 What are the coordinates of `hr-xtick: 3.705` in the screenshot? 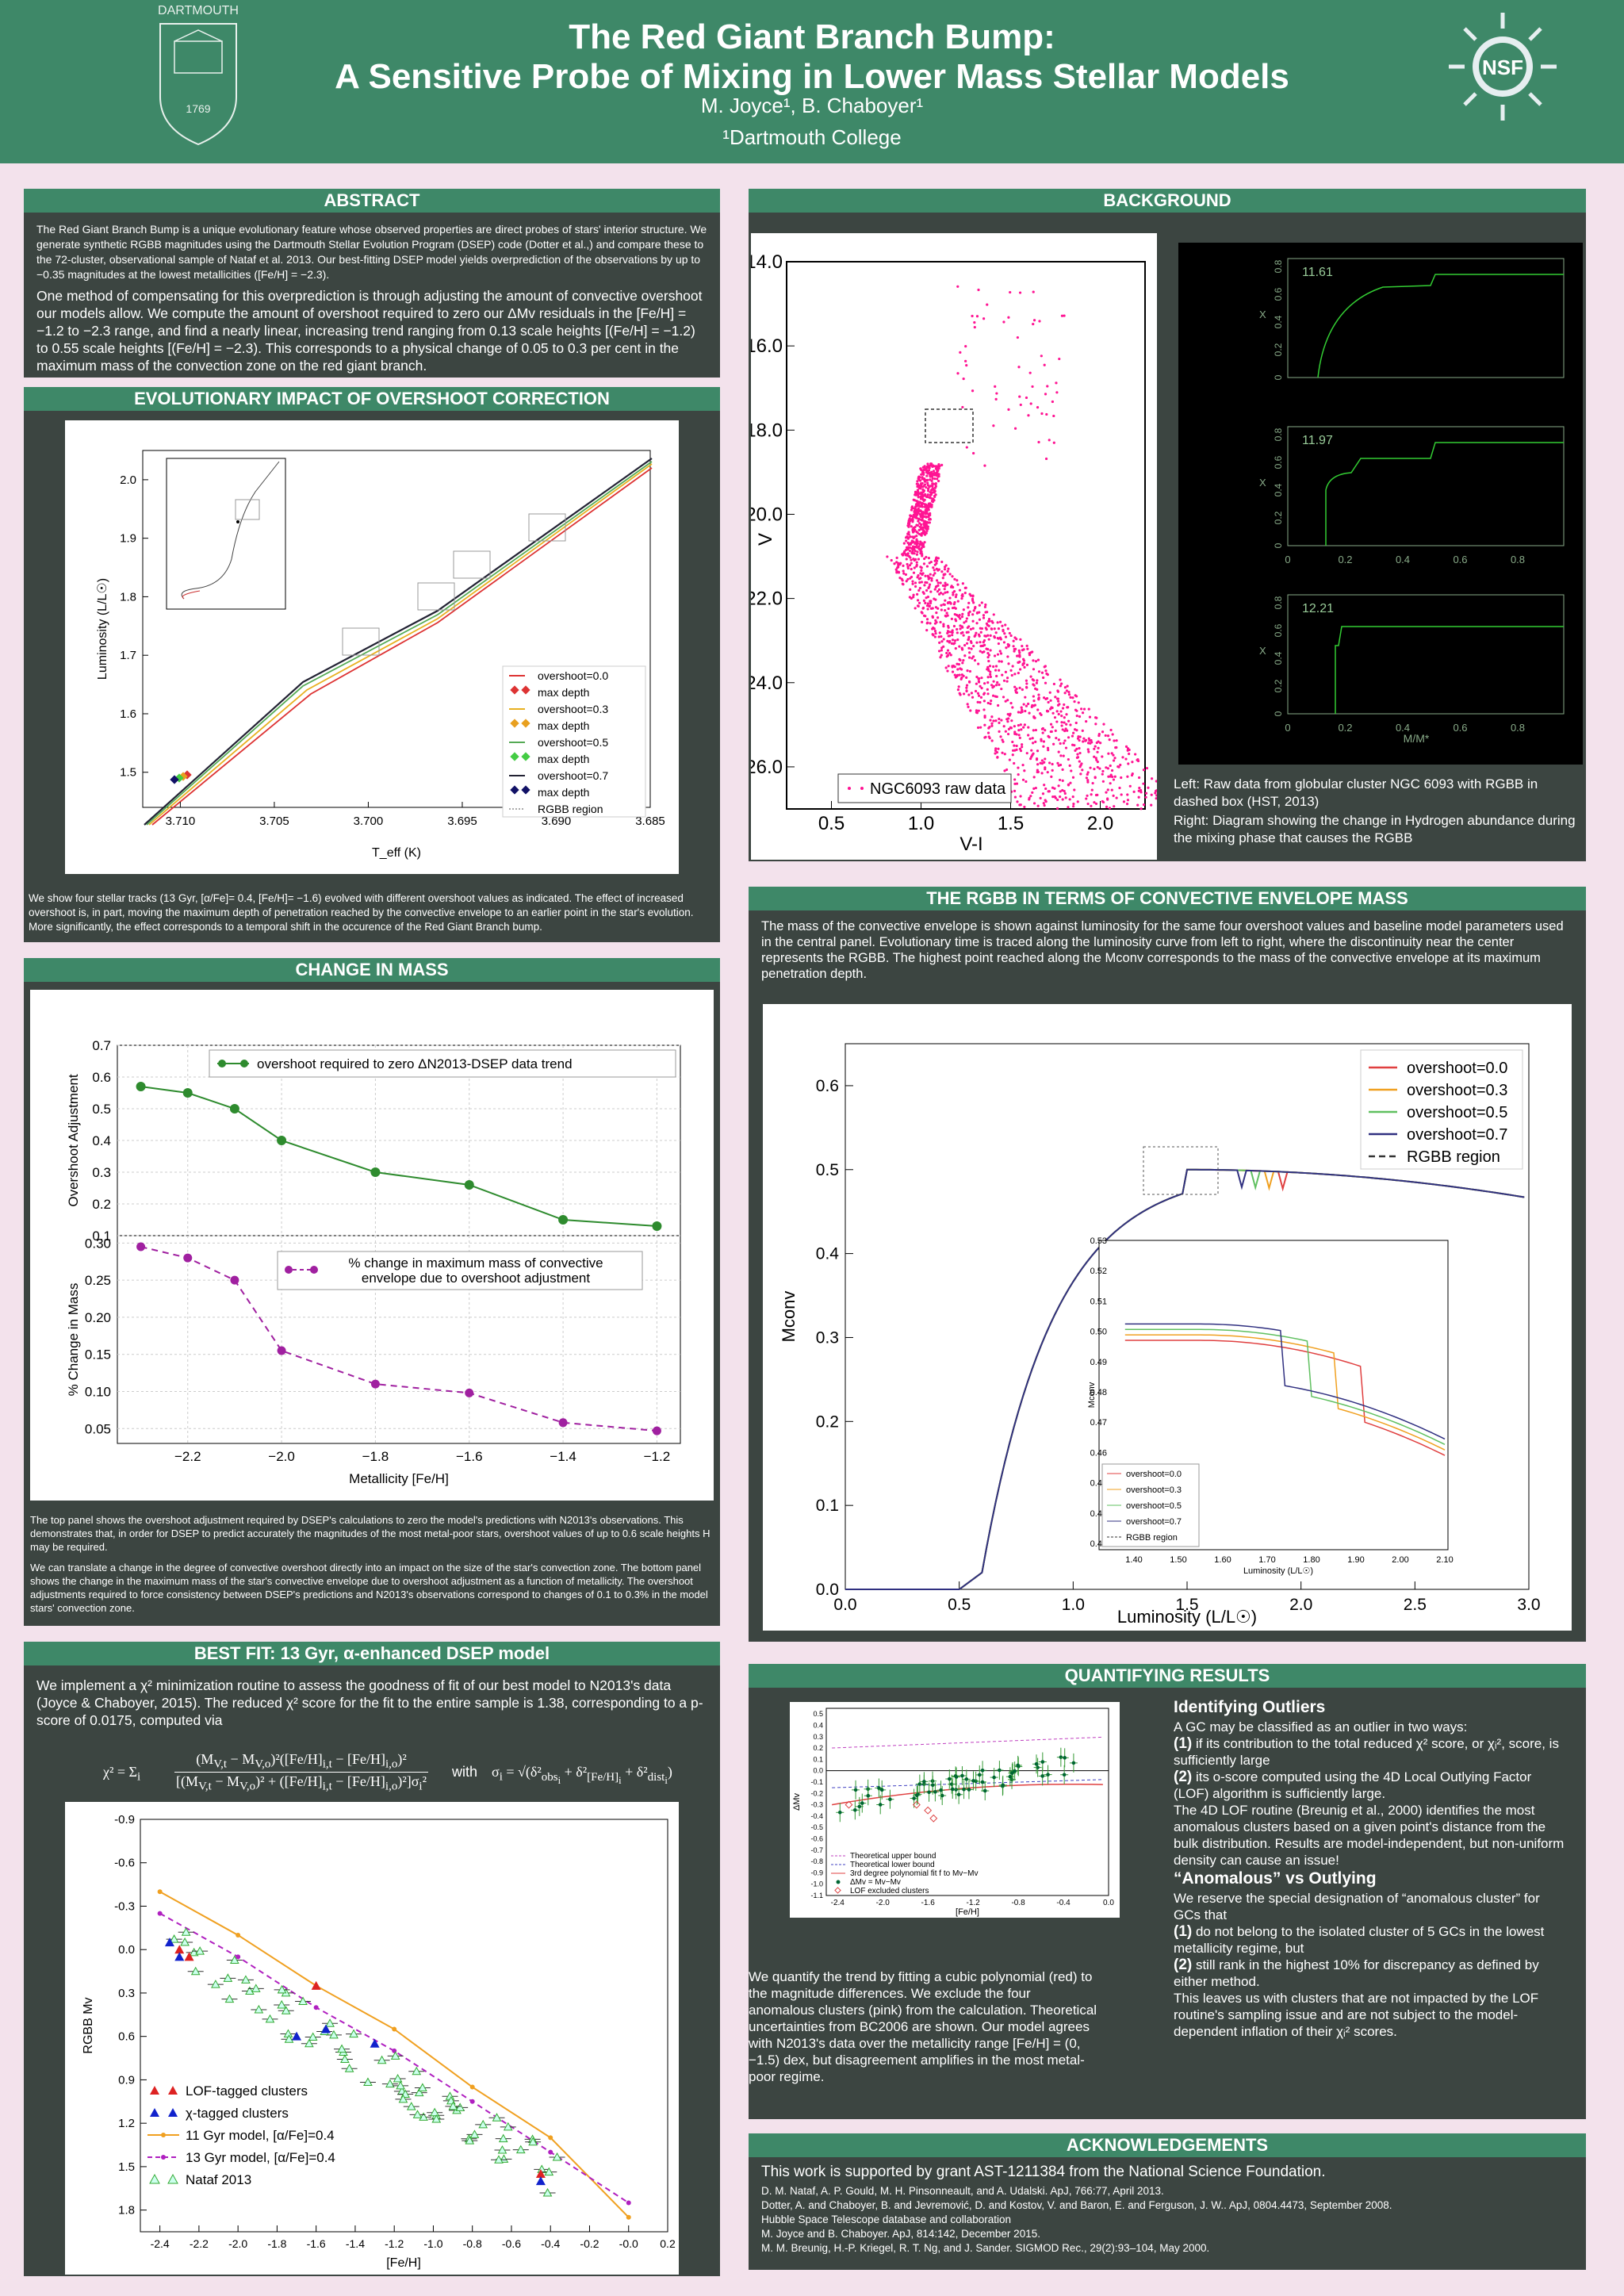 It's located at (274, 821).